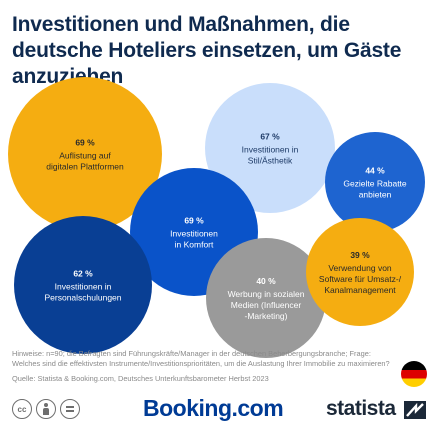  Describe the element at coordinates (375, 171) in the screenshot. I see `bubble-value-label: 44 %` at that location.